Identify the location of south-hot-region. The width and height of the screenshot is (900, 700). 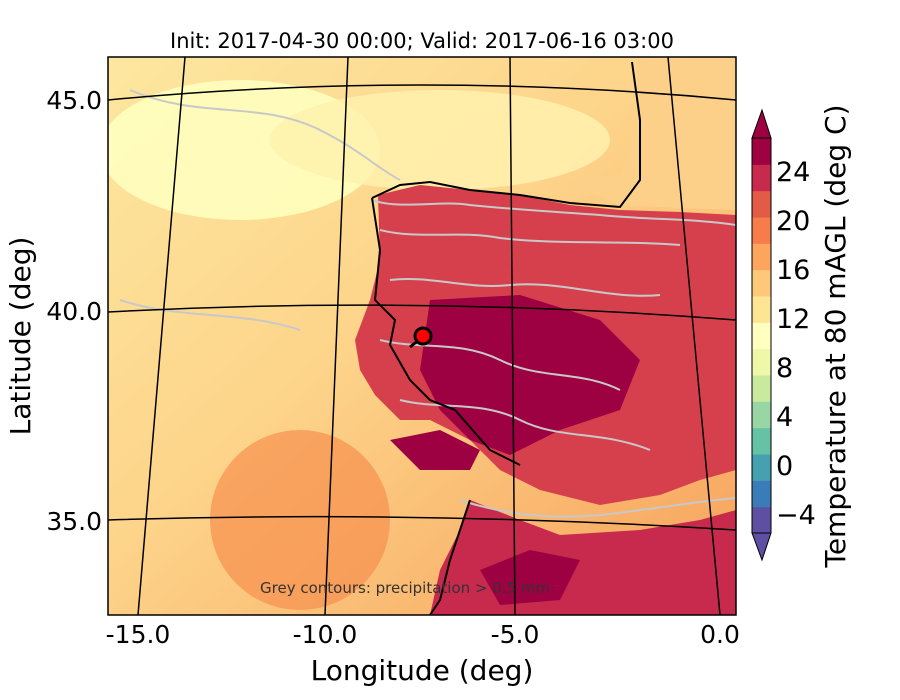
(435, 450).